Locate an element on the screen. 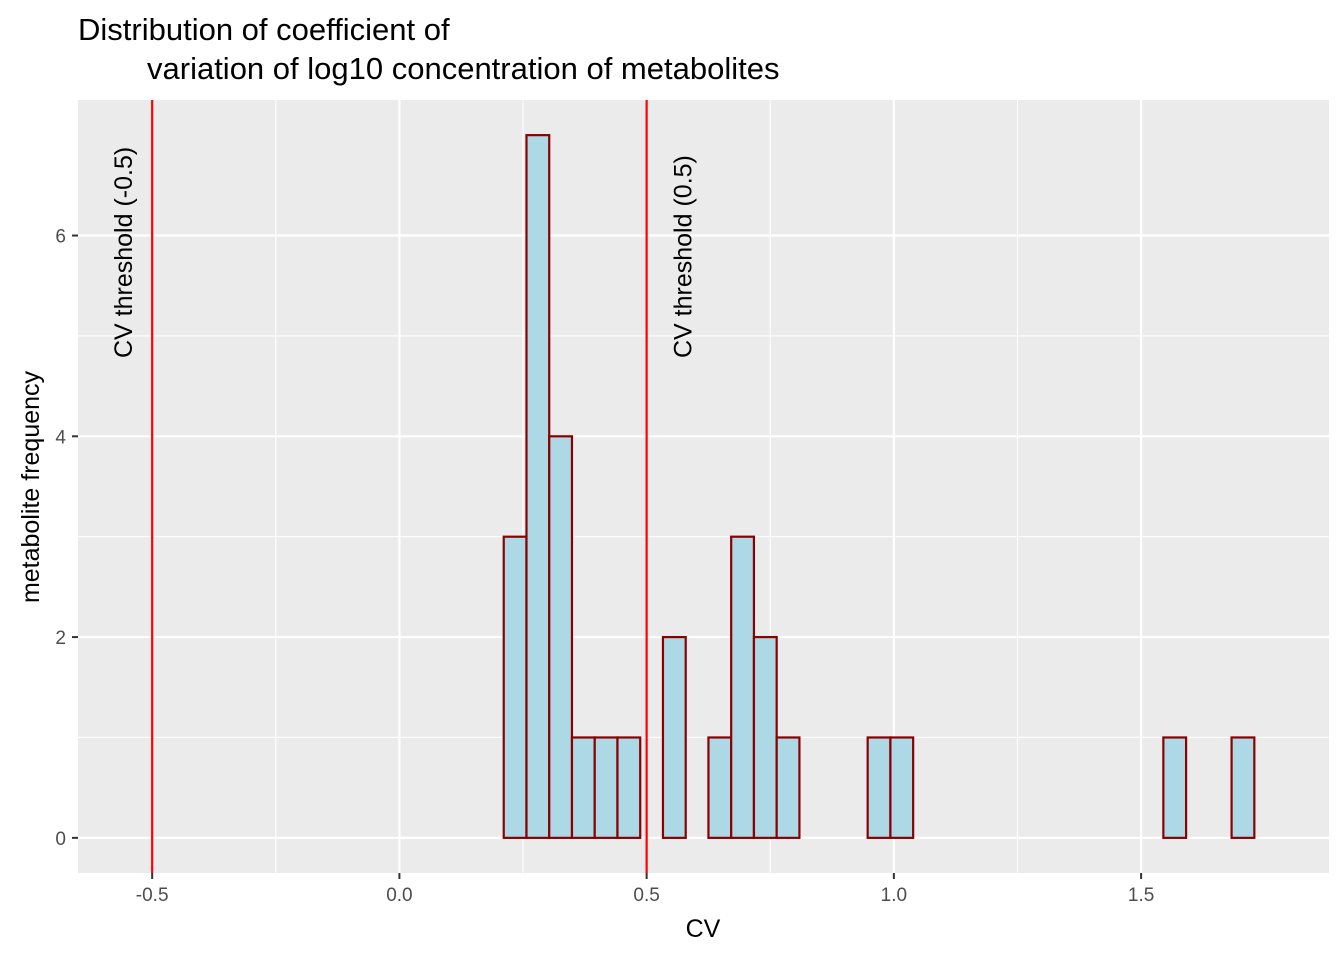  y-axis: 0 2 4 6 is located at coordinates (66, 538).